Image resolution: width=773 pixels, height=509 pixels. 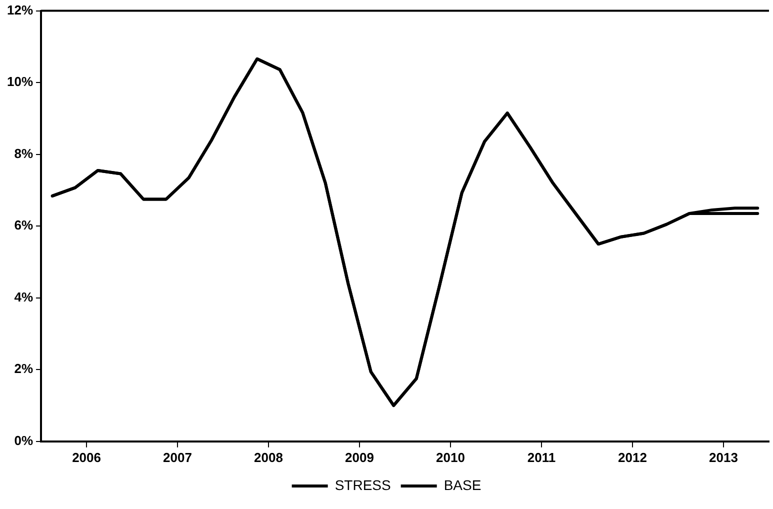 What do you see at coordinates (268, 457) in the screenshot?
I see `x-tick-label: 2008` at bounding box center [268, 457].